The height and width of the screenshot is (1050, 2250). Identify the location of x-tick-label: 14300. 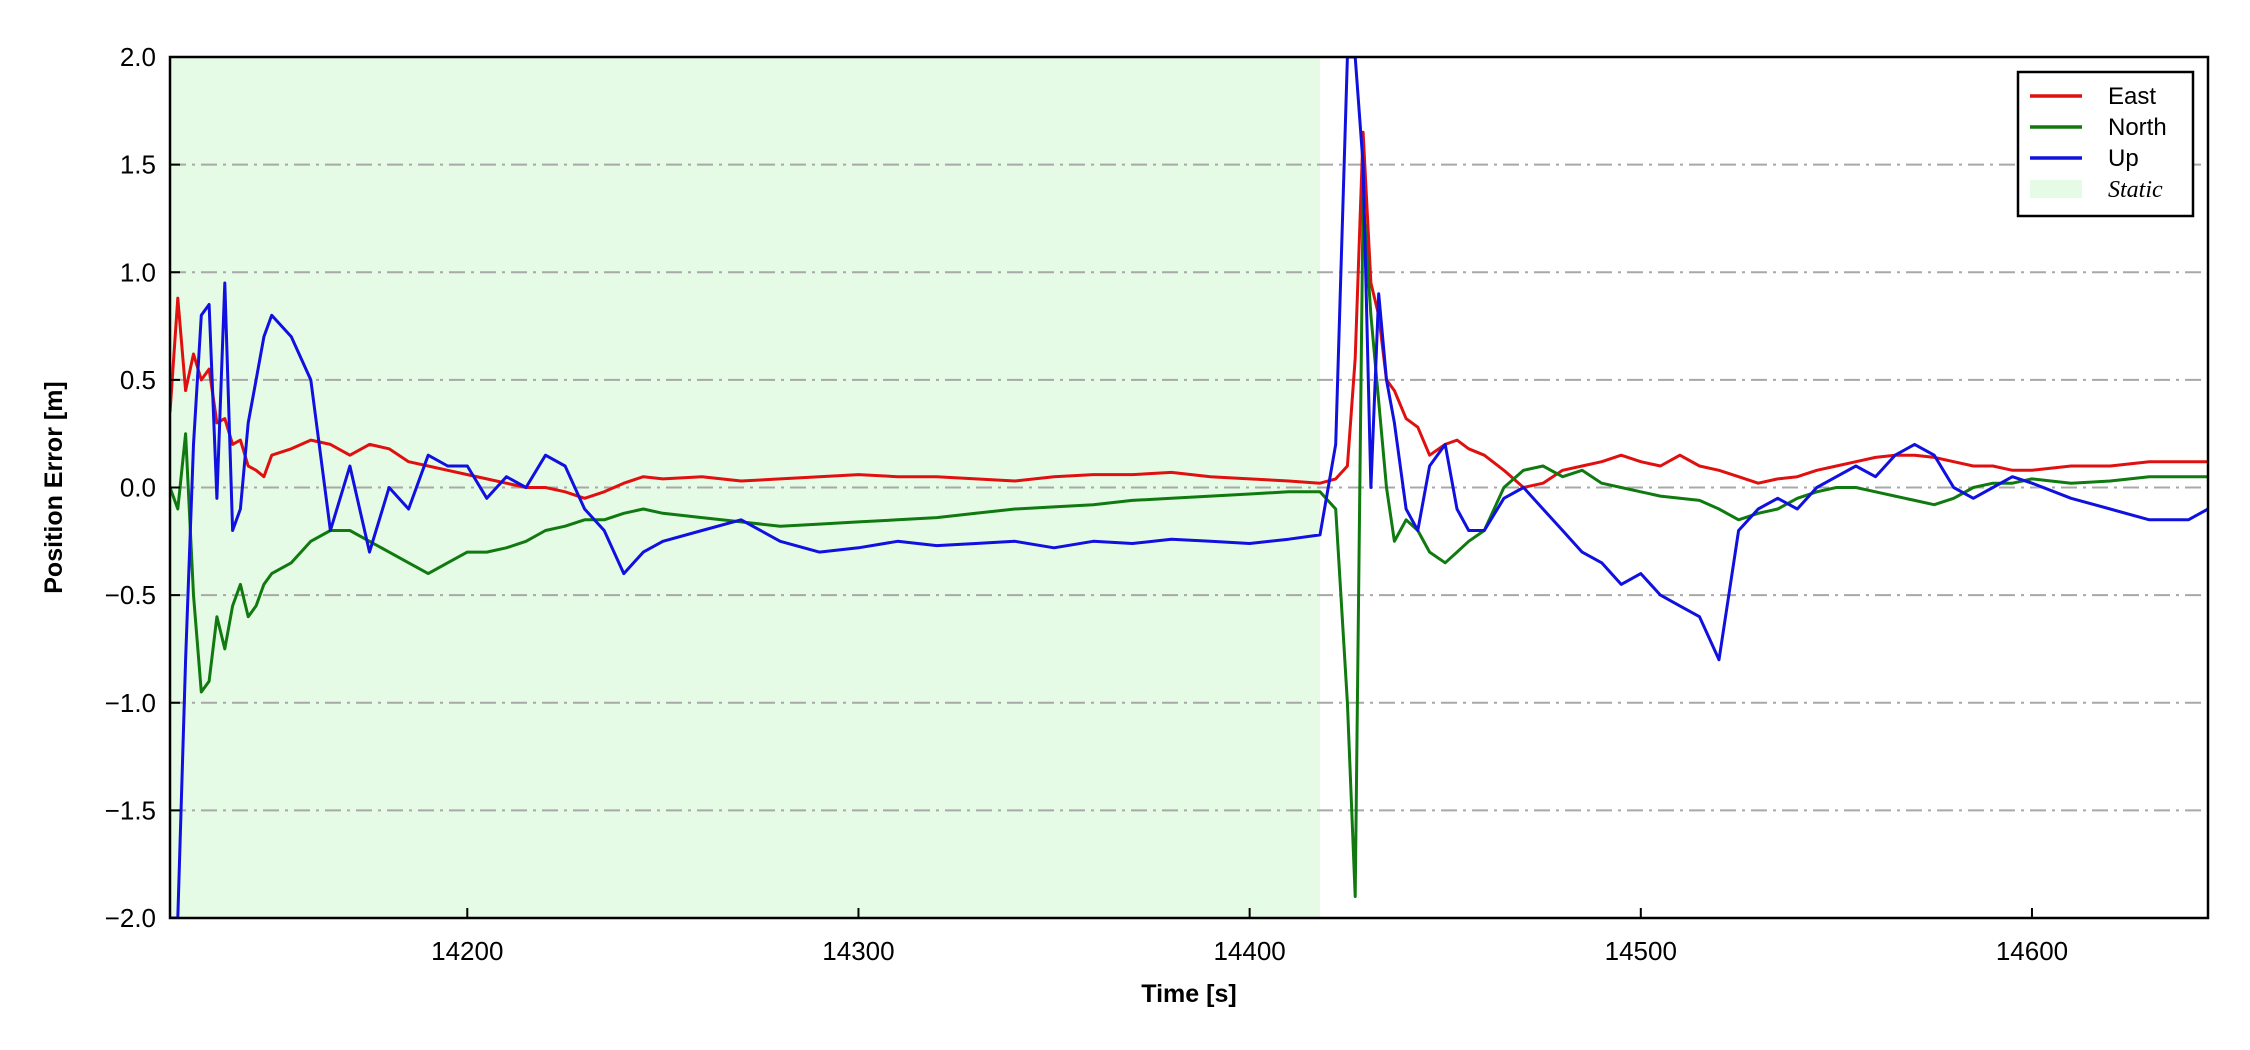
(858, 951).